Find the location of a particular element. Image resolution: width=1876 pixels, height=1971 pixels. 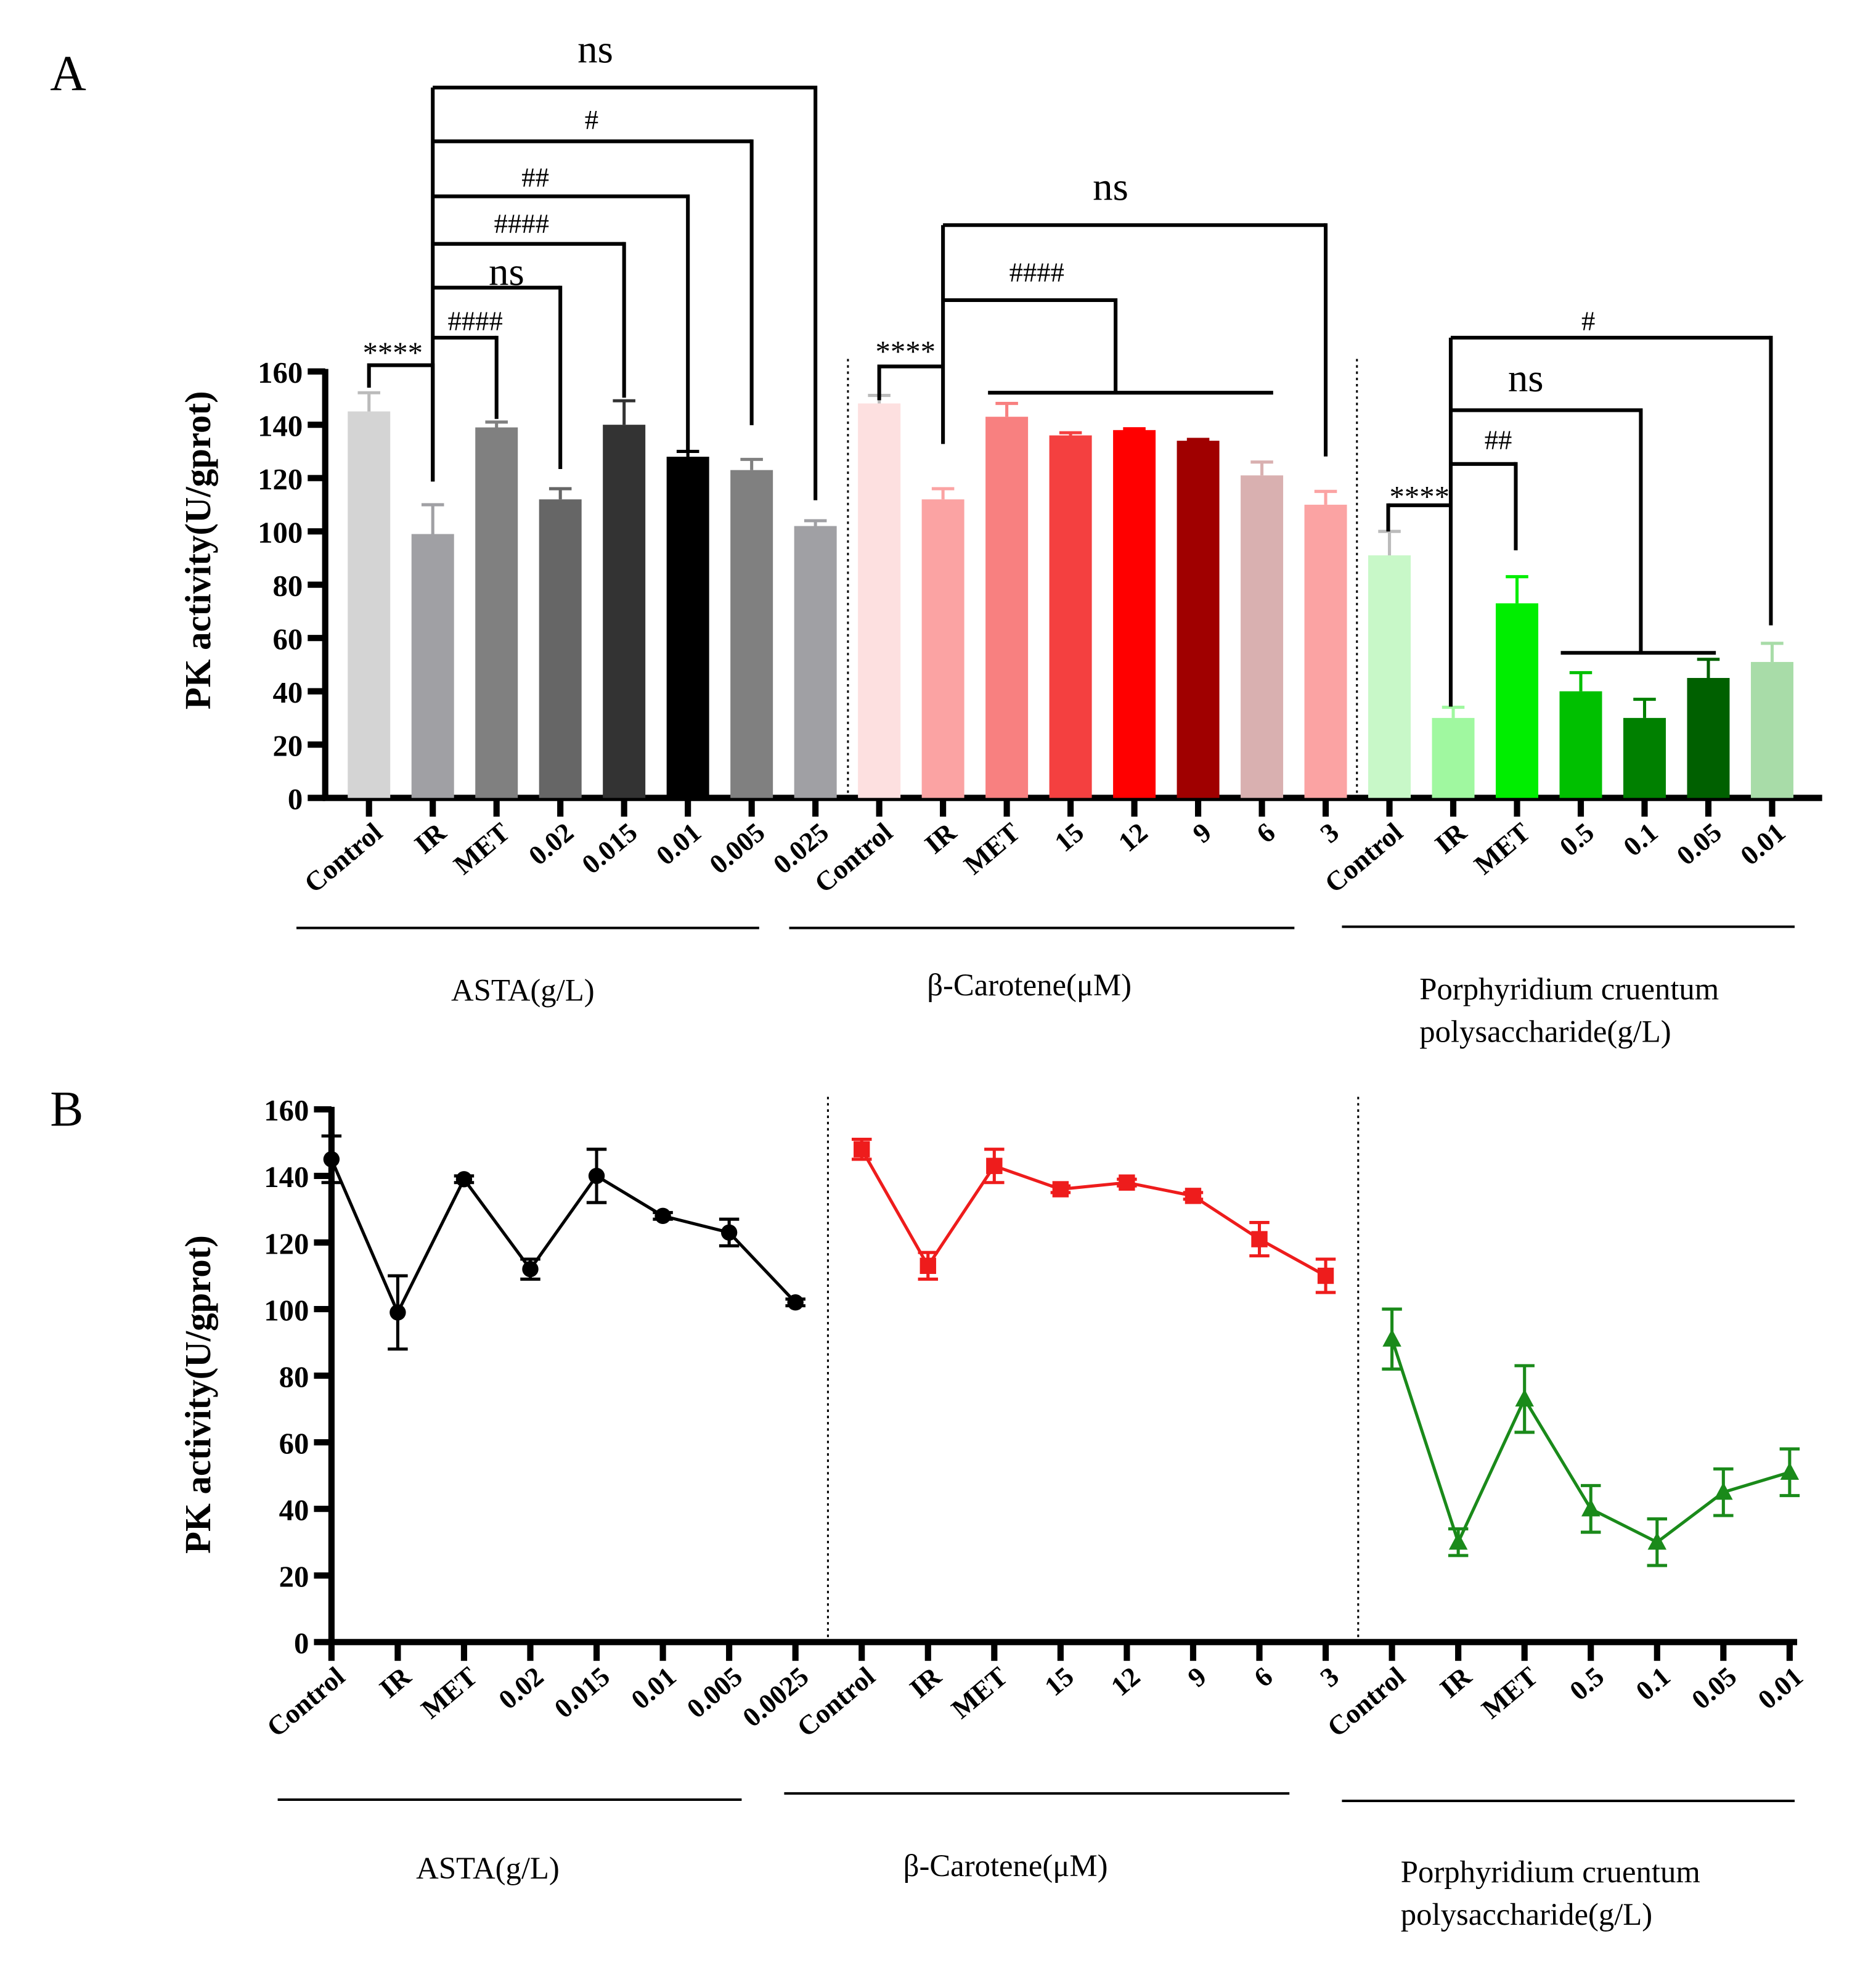

panel-a-label: A is located at coordinates (68, 73).